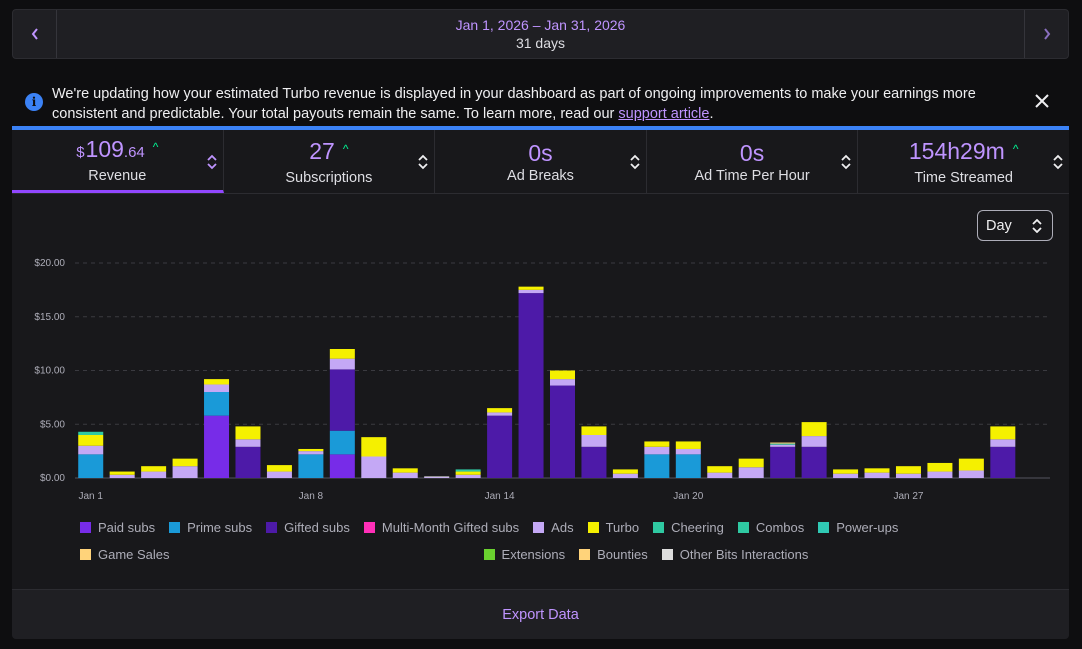 The height and width of the screenshot is (649, 1082). I want to click on granularity-select: Day, so click(1015, 225).